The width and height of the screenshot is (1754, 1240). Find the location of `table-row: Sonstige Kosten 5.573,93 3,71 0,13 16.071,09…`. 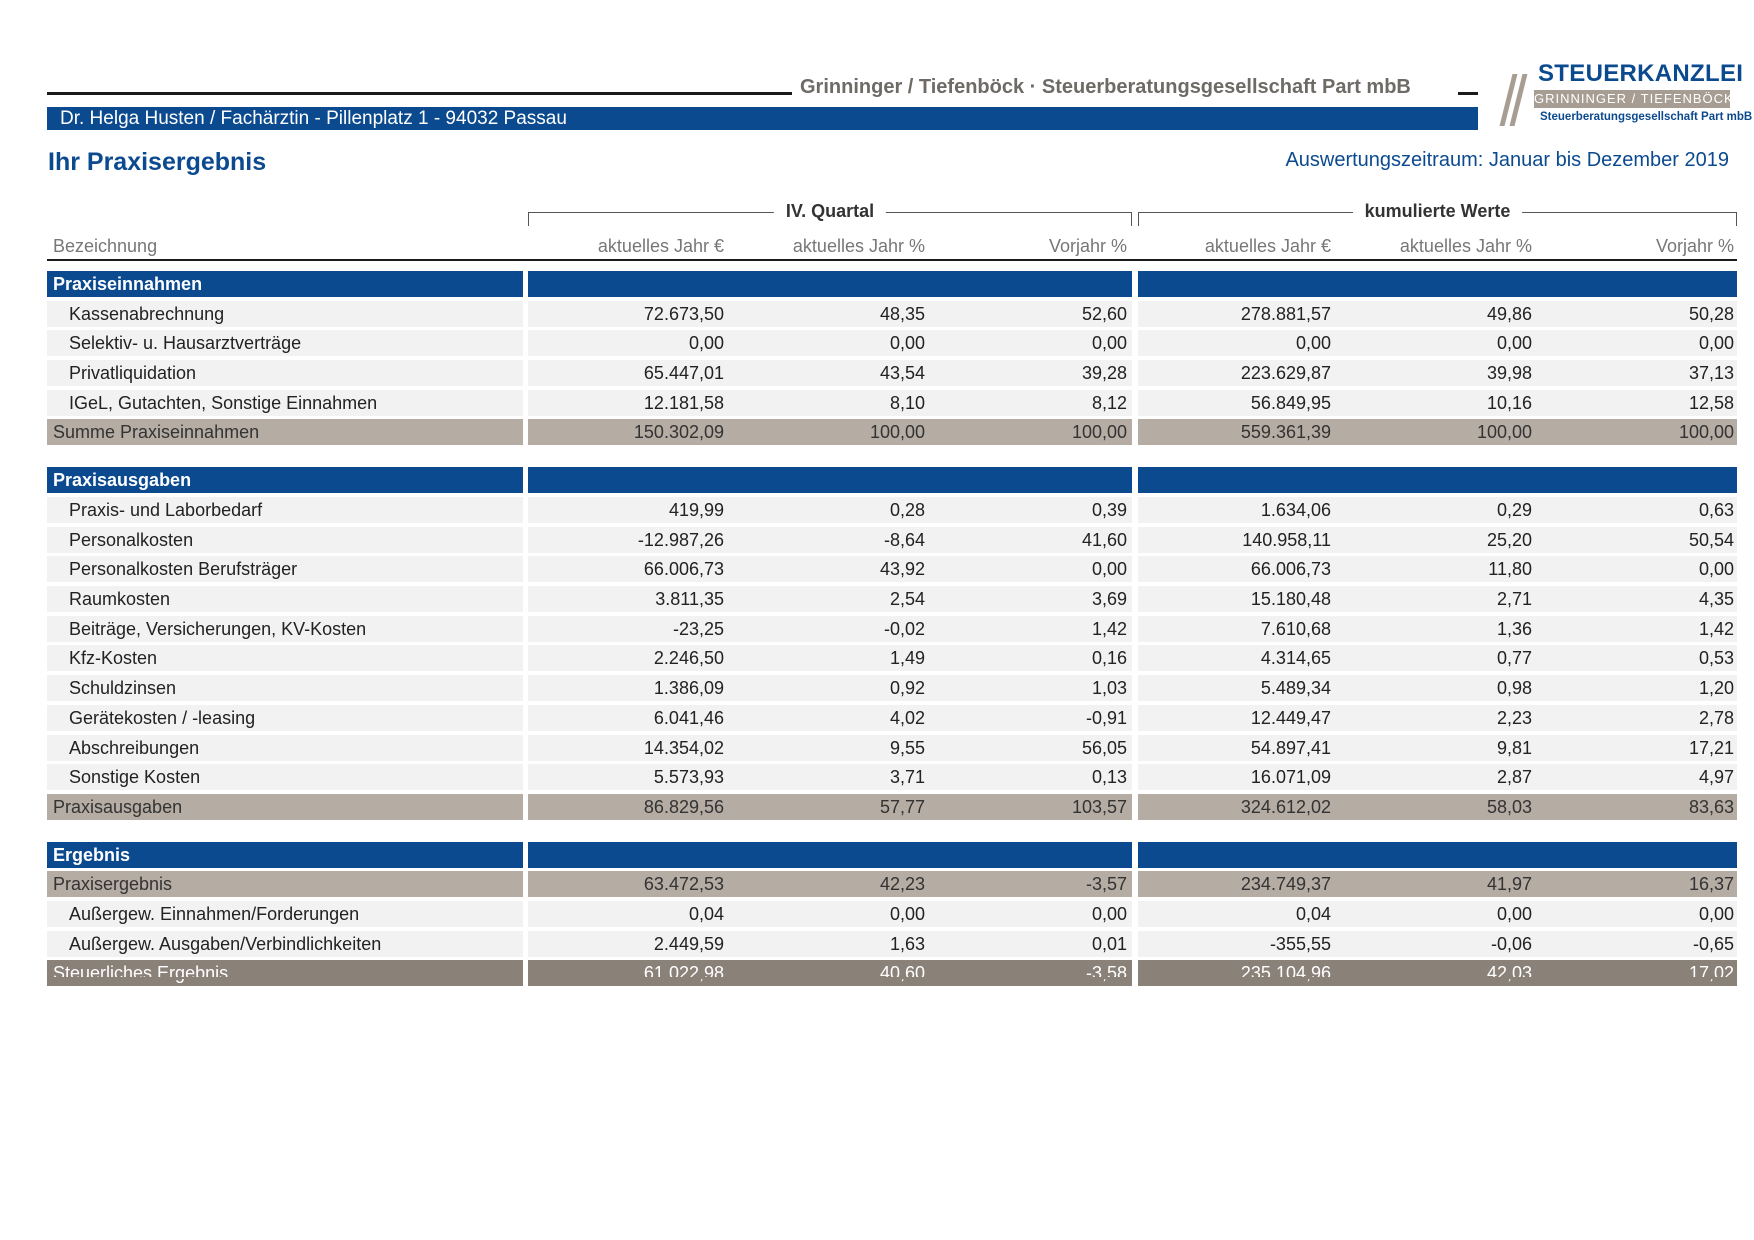

table-row: Sonstige Kosten 5.573,93 3,71 0,13 16.071,09… is located at coordinates (877, 777).